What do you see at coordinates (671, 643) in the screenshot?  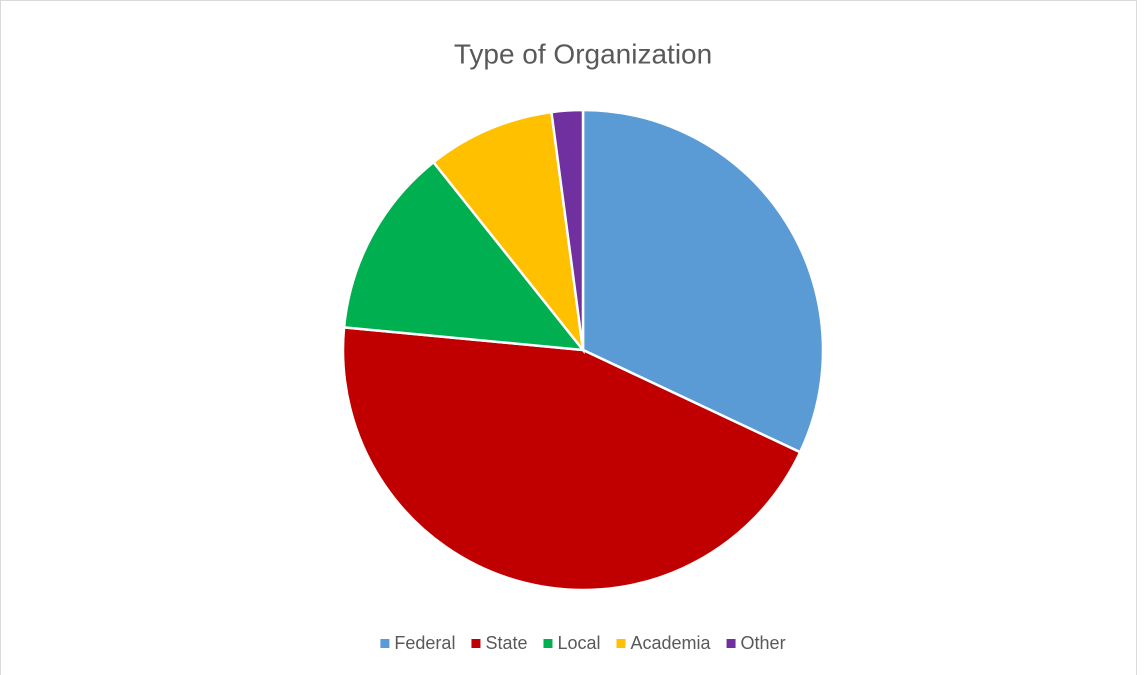 I see `legend-label: Academia` at bounding box center [671, 643].